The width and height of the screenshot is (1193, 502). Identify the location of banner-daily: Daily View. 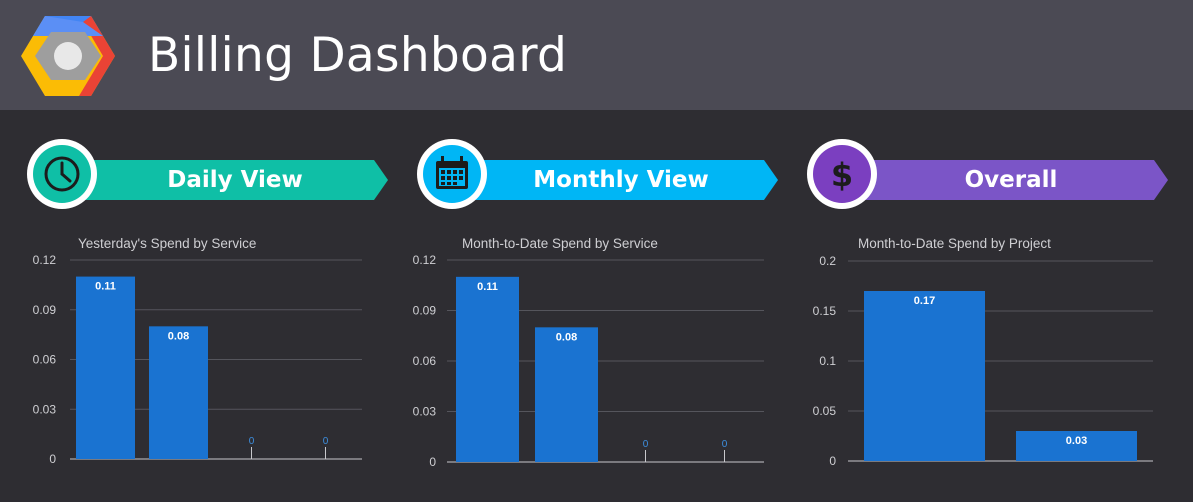
(224, 180).